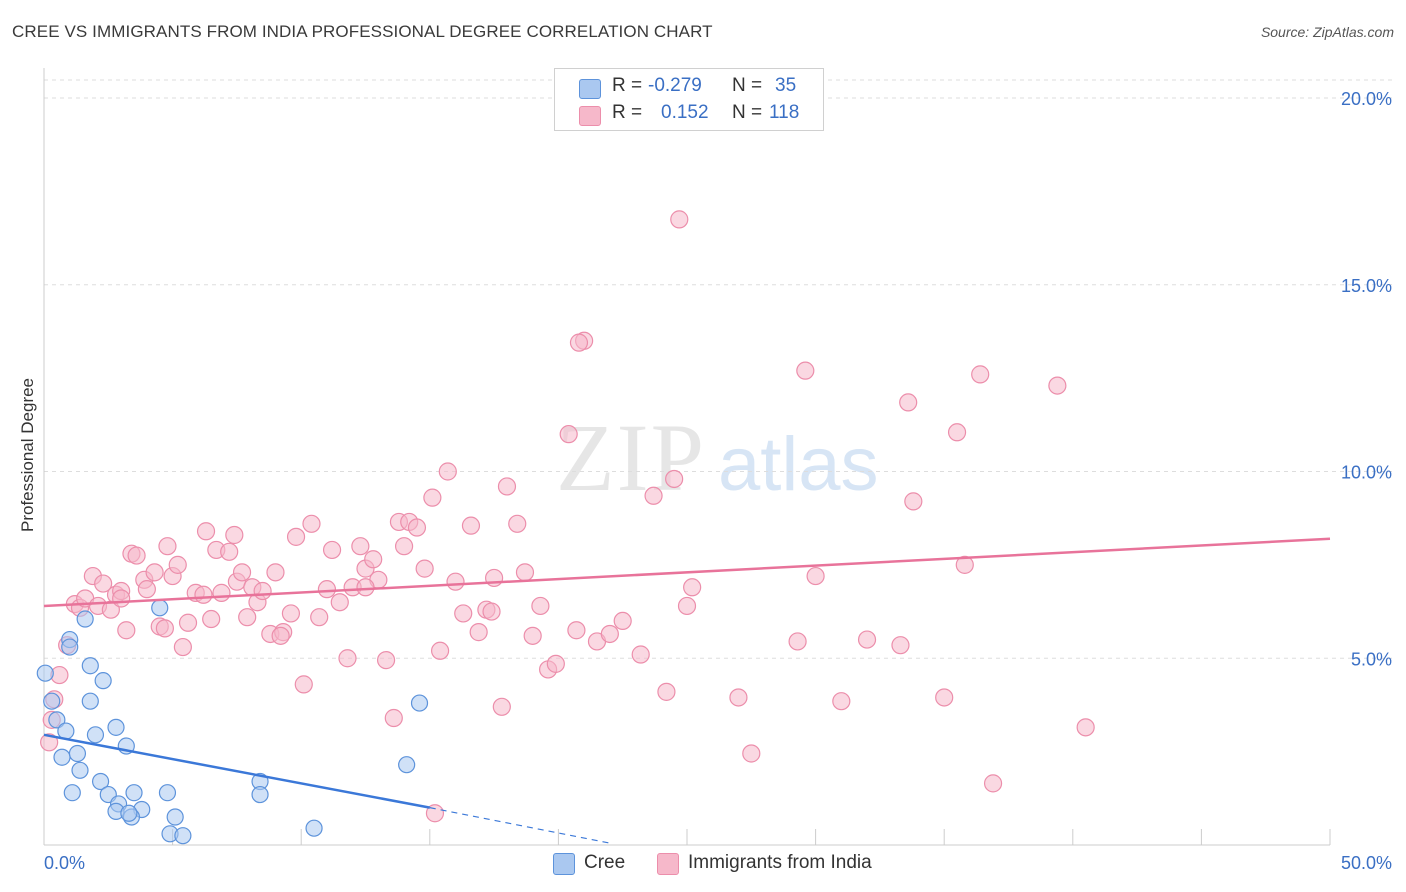  Describe the element at coordinates (631, 457) in the screenshot. I see `watermark-zip: ZIP` at that location.